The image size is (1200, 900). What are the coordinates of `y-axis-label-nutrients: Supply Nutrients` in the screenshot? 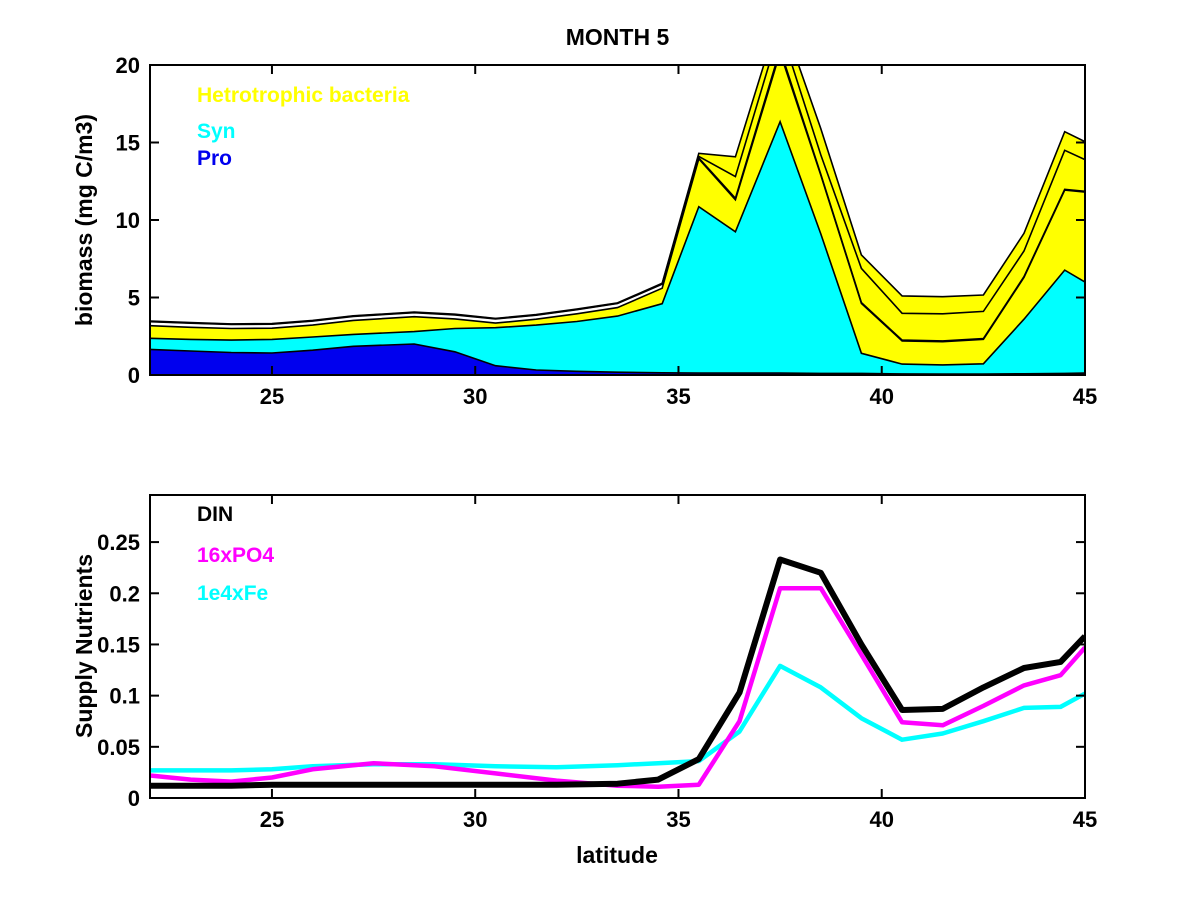 It's located at (84, 646).